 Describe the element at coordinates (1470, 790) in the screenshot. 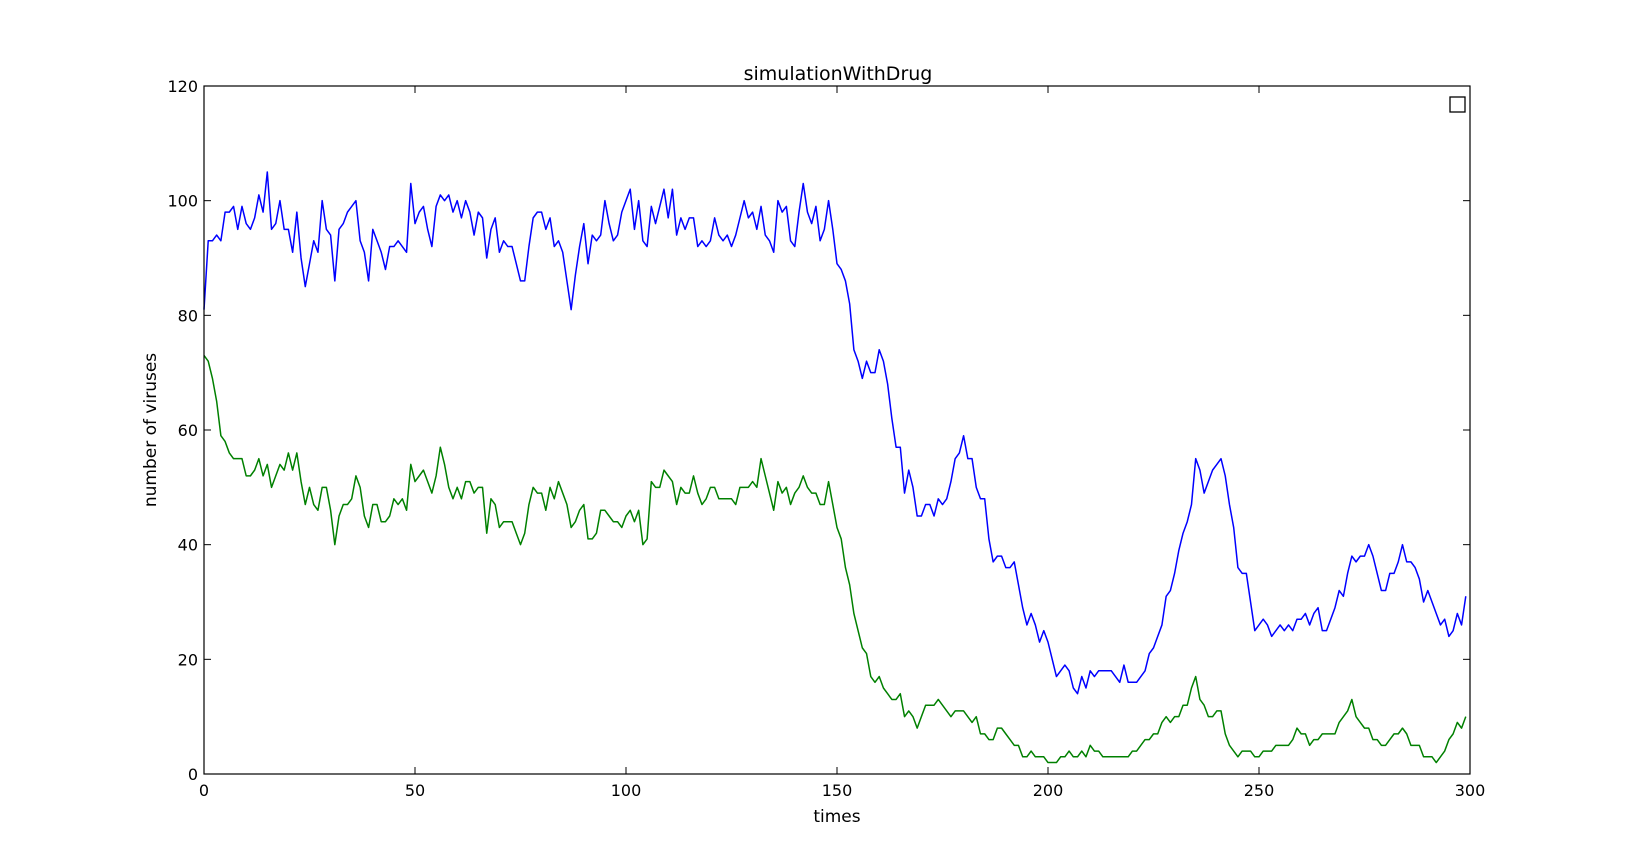

I see `x-tick-label: 300` at that location.